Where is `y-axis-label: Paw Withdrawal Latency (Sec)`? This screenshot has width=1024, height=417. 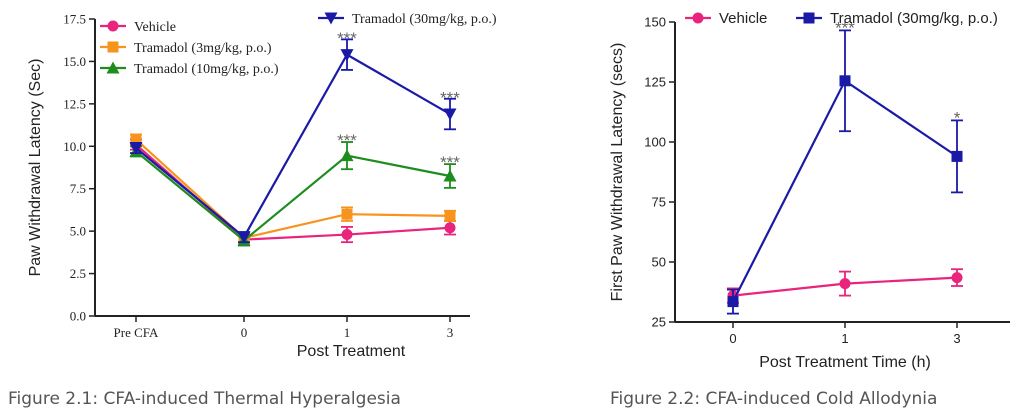
y-axis-label: Paw Withdrawal Latency (Sec) is located at coordinates (35, 168).